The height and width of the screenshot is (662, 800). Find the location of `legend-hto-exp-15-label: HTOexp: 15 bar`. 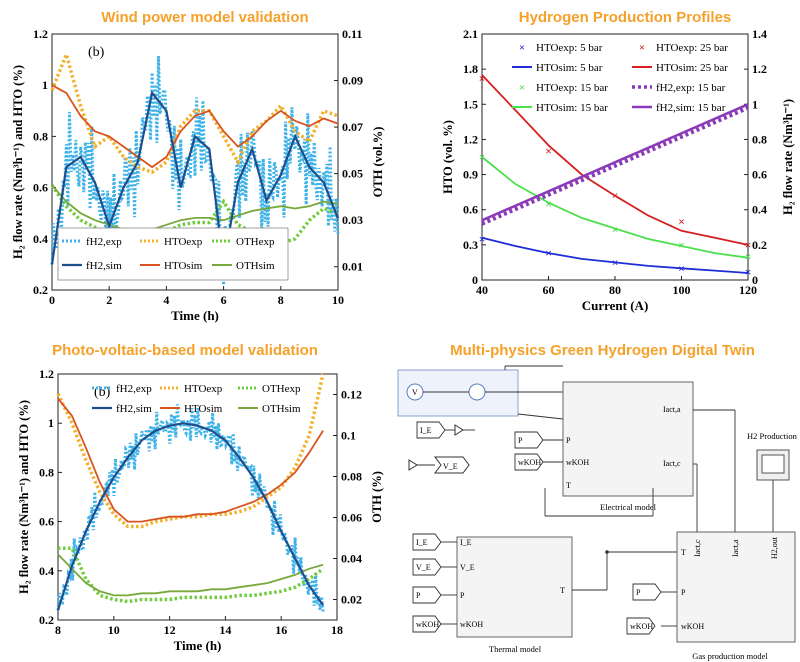

legend-hto-exp-15-label: HTOexp: 15 bar is located at coordinates (572, 88).